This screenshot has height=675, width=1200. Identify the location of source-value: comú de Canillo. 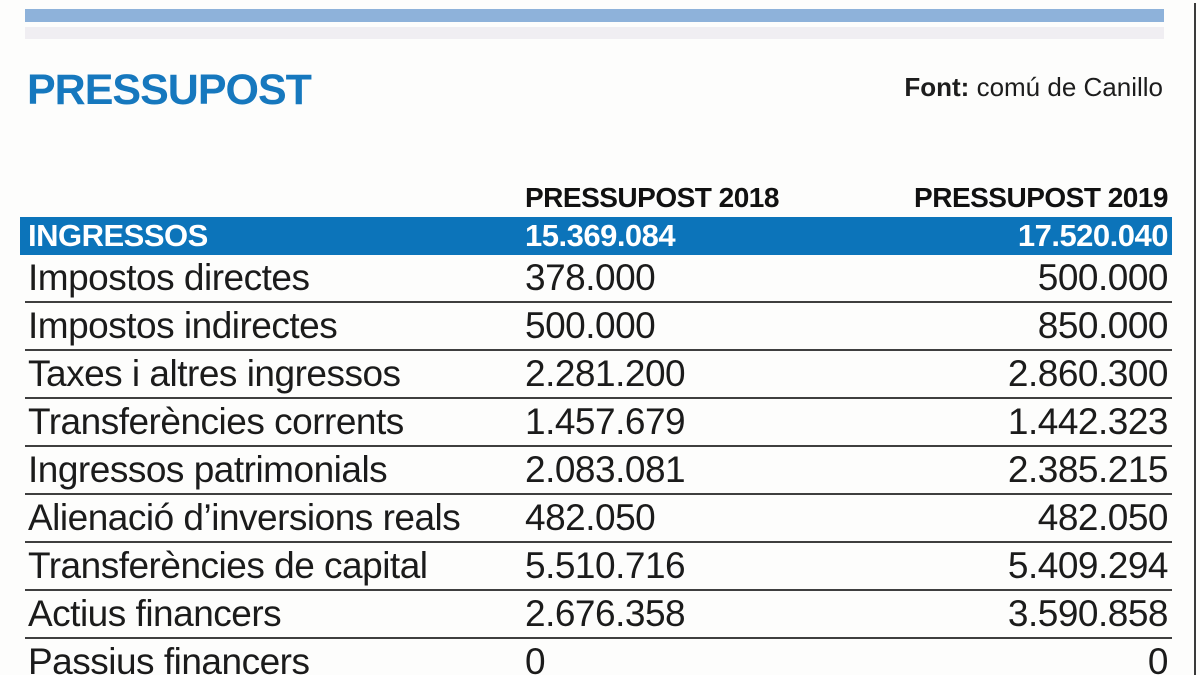
(1066, 87).